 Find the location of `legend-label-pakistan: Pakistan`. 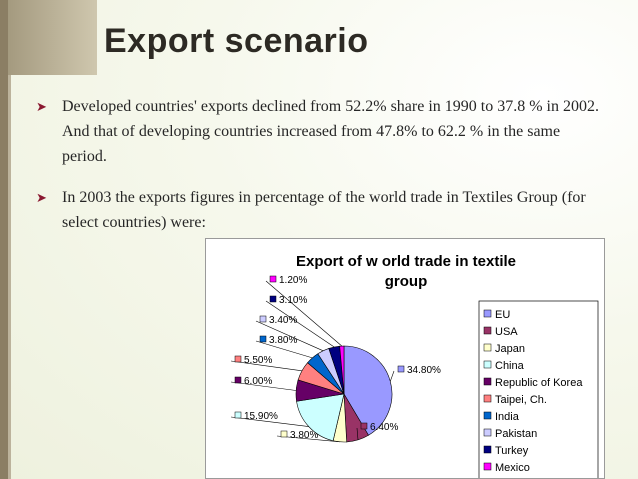

legend-label-pakistan: Pakistan is located at coordinates (516, 434).